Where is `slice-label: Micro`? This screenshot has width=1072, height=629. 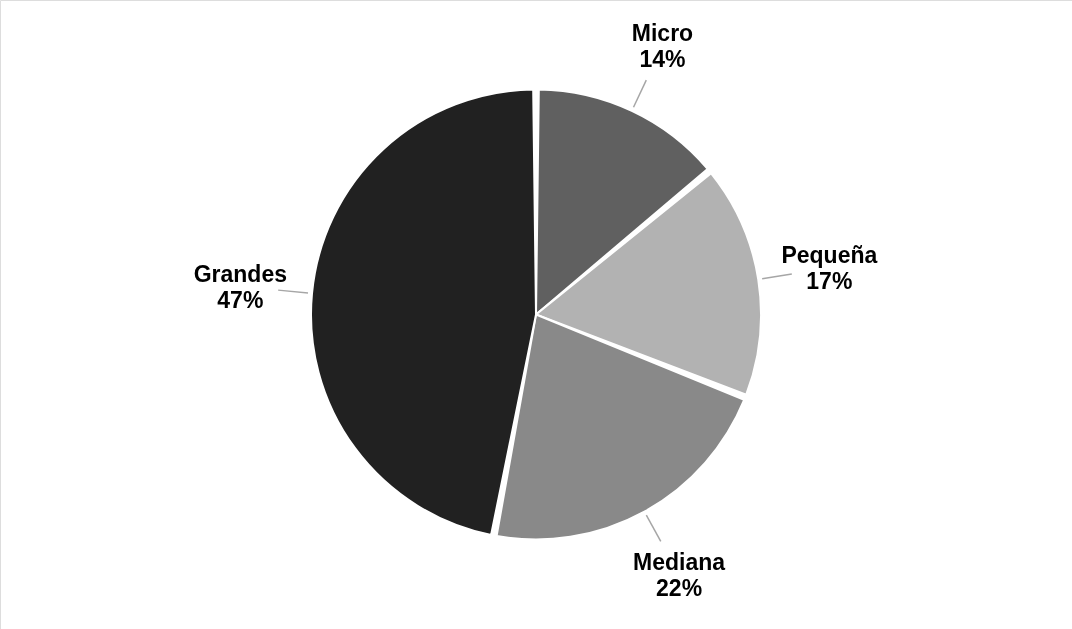 slice-label: Micro is located at coordinates (662, 32).